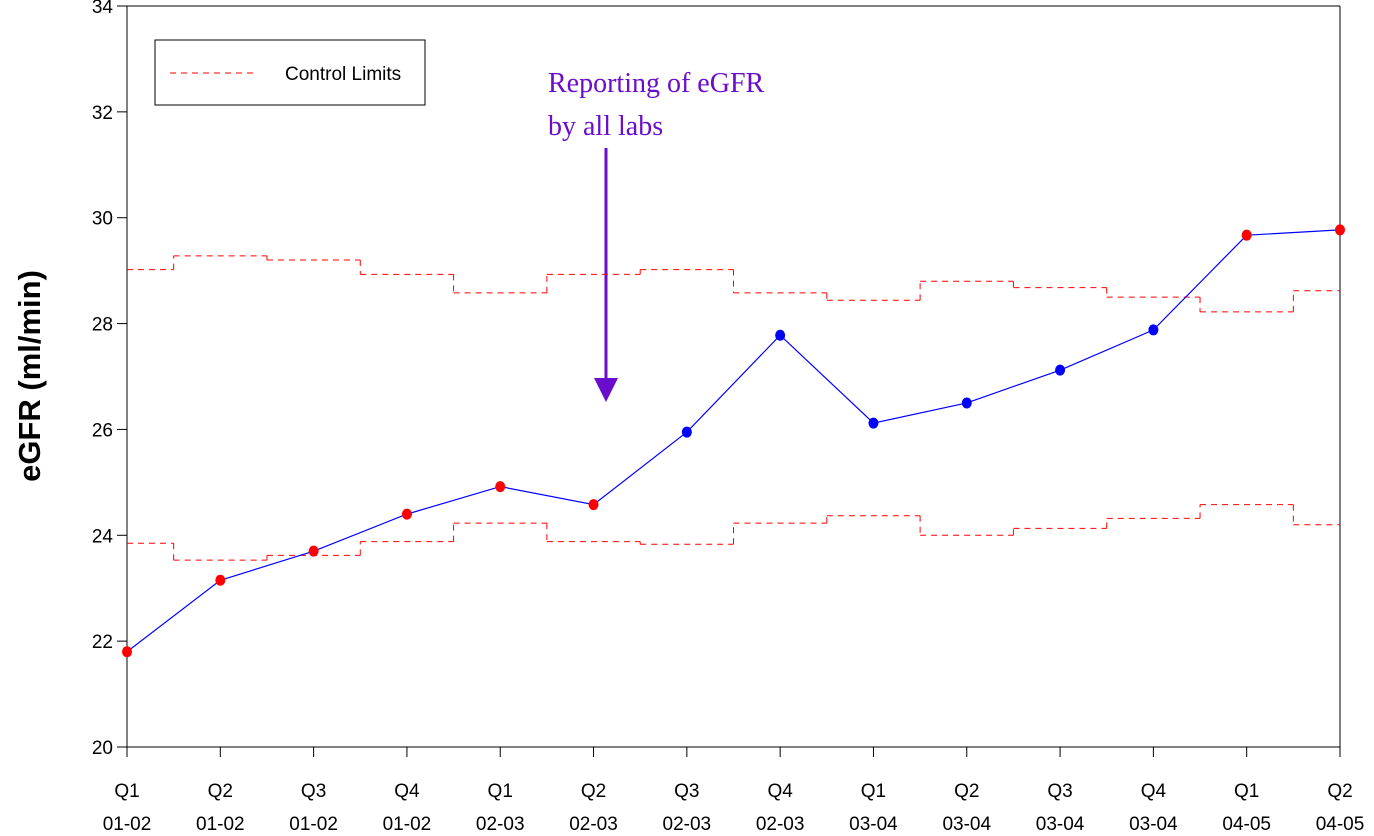  What do you see at coordinates (656, 83) in the screenshot?
I see `annotation: Reporting of eGFR` at bounding box center [656, 83].